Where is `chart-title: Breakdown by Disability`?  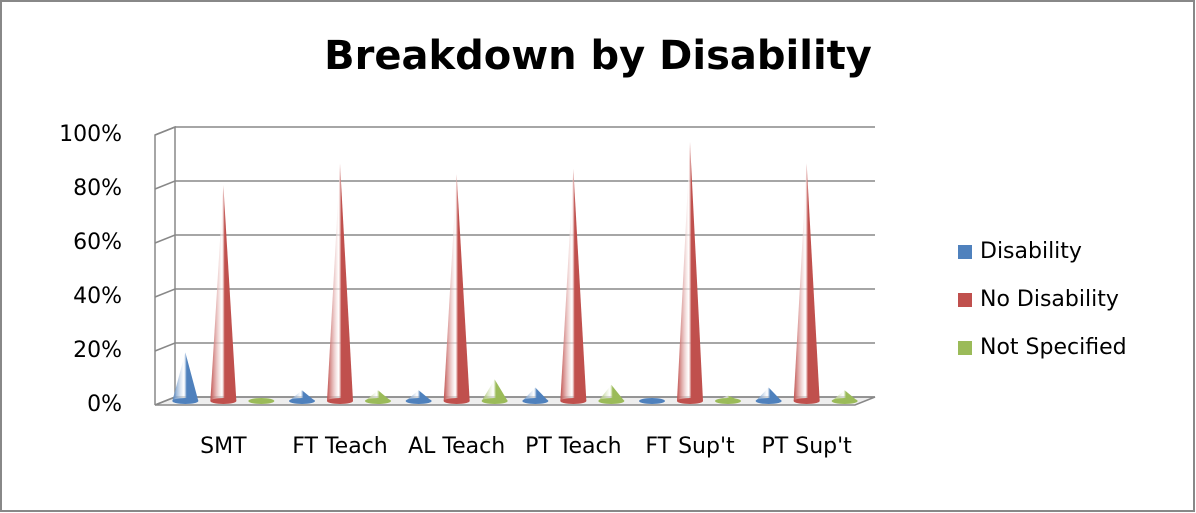
chart-title: Breakdown by Disability is located at coordinates (598, 56).